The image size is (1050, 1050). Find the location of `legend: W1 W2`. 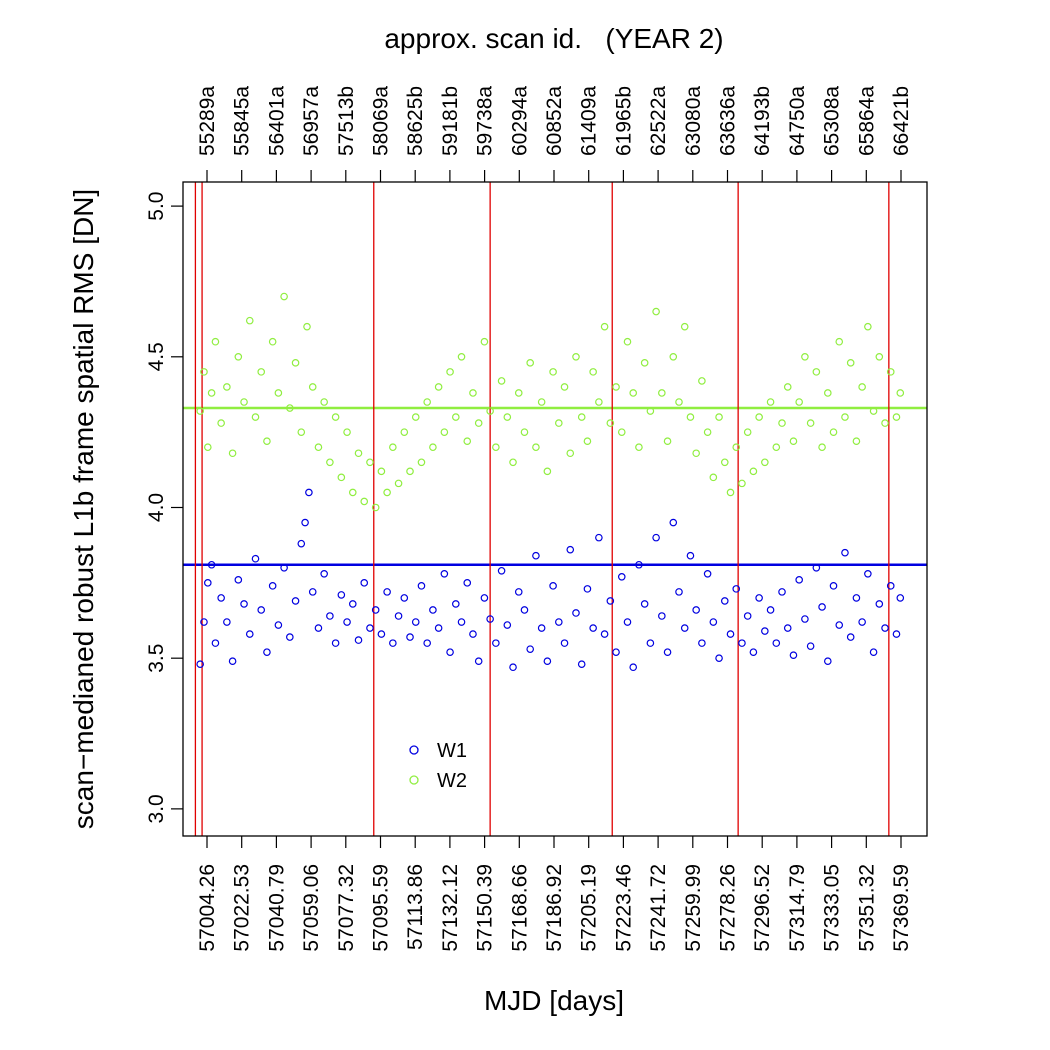

legend: W1 W2 is located at coordinates (438, 766).